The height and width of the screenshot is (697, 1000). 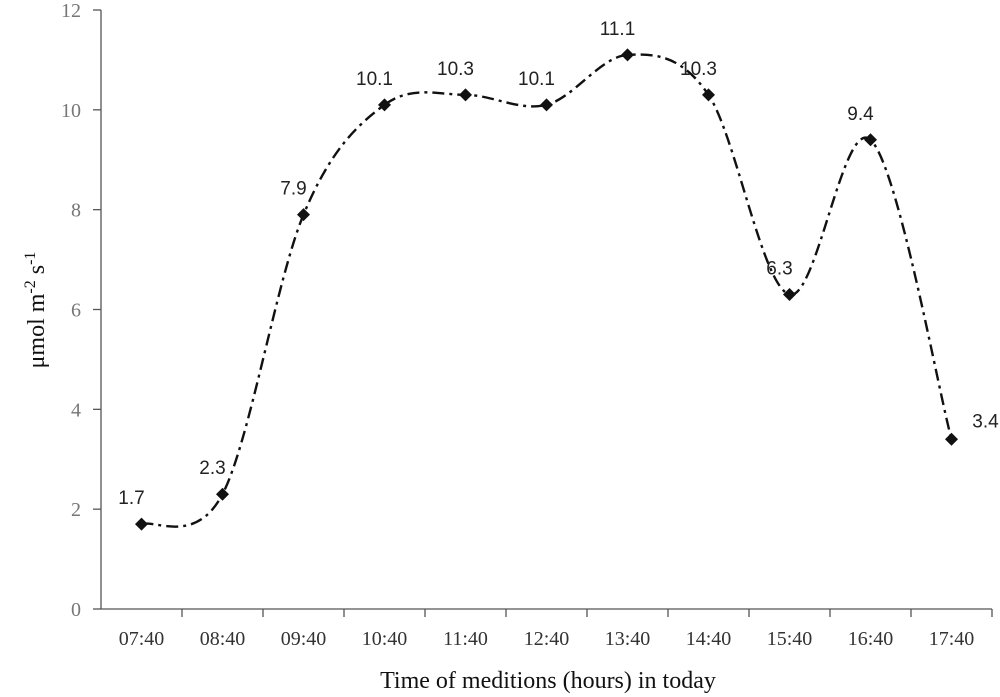 I want to click on y-ticks: 0 2 4 6 8 10 12, so click(x=81, y=310).